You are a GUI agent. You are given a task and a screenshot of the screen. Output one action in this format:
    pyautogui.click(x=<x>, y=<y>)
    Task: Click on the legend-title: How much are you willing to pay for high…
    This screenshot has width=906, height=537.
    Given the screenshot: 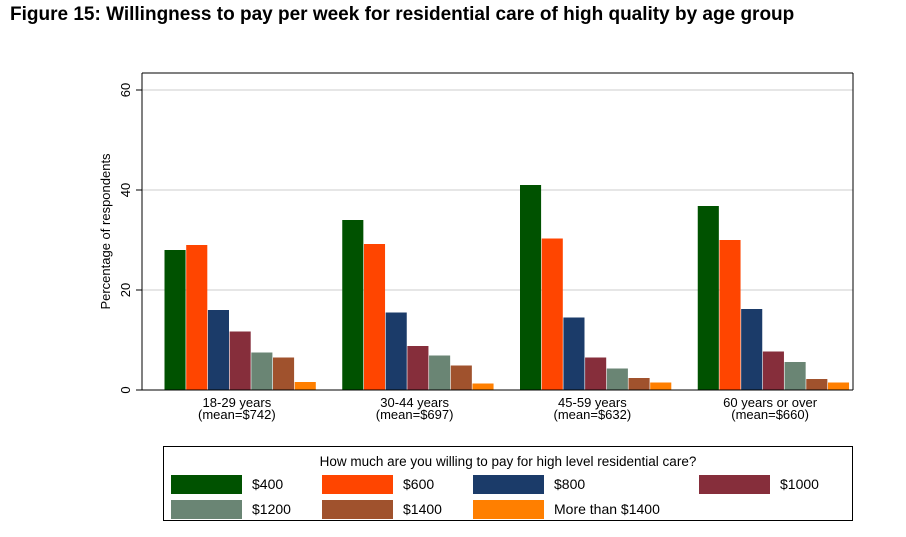 What is the action you would take?
    pyautogui.click(x=508, y=461)
    